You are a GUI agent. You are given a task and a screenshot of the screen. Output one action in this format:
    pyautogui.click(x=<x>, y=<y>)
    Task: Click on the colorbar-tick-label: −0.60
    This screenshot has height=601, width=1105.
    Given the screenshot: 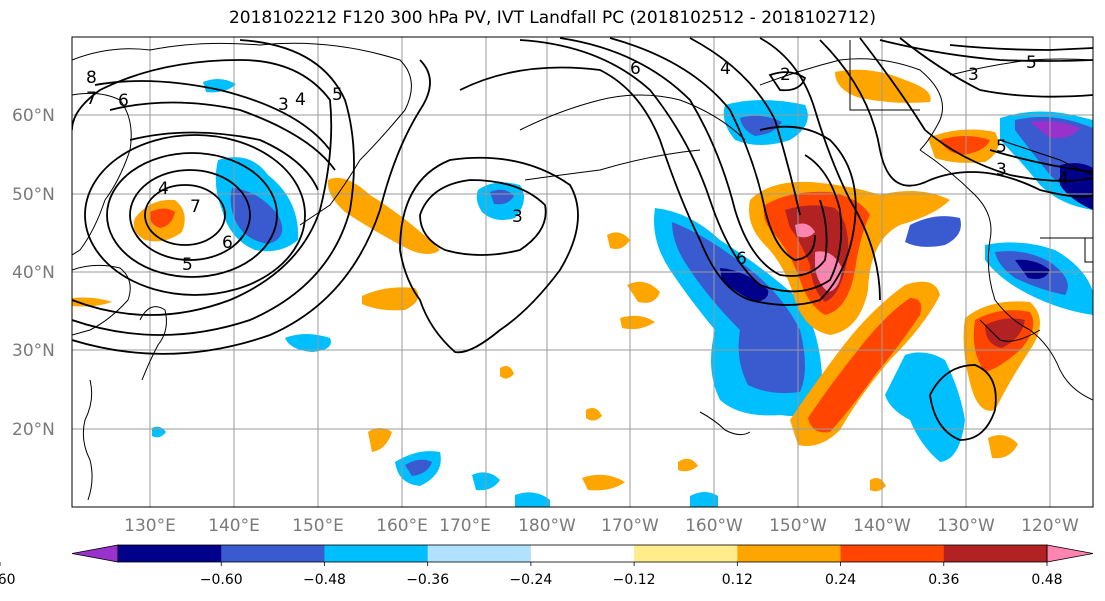 What is the action you would take?
    pyautogui.click(x=221, y=580)
    